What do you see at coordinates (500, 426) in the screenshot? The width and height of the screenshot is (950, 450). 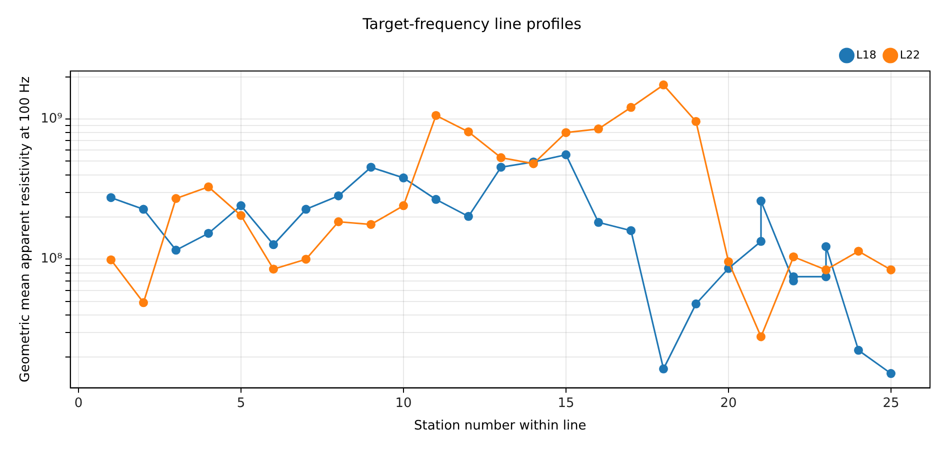 I see `x-axis-title: Station number within line` at bounding box center [500, 426].